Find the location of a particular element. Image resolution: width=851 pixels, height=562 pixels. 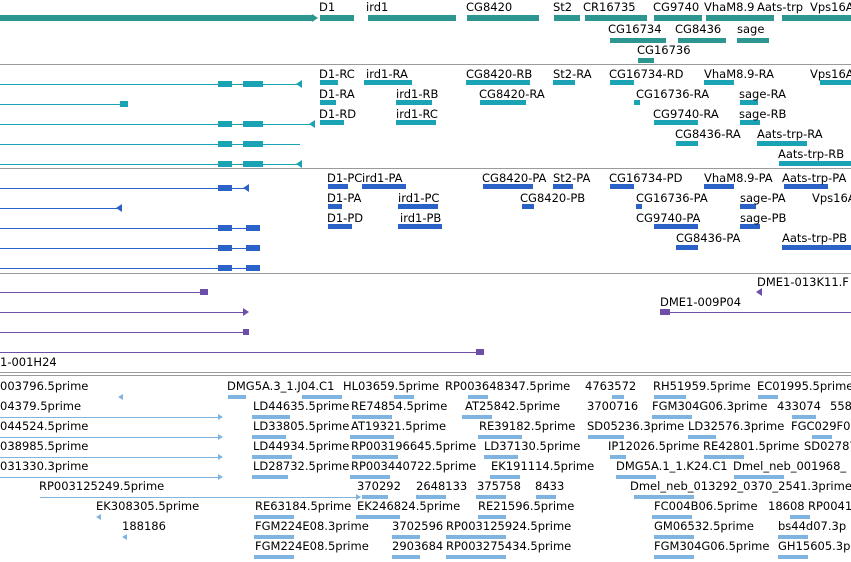

est-label: SD02787 is located at coordinates (827, 446).